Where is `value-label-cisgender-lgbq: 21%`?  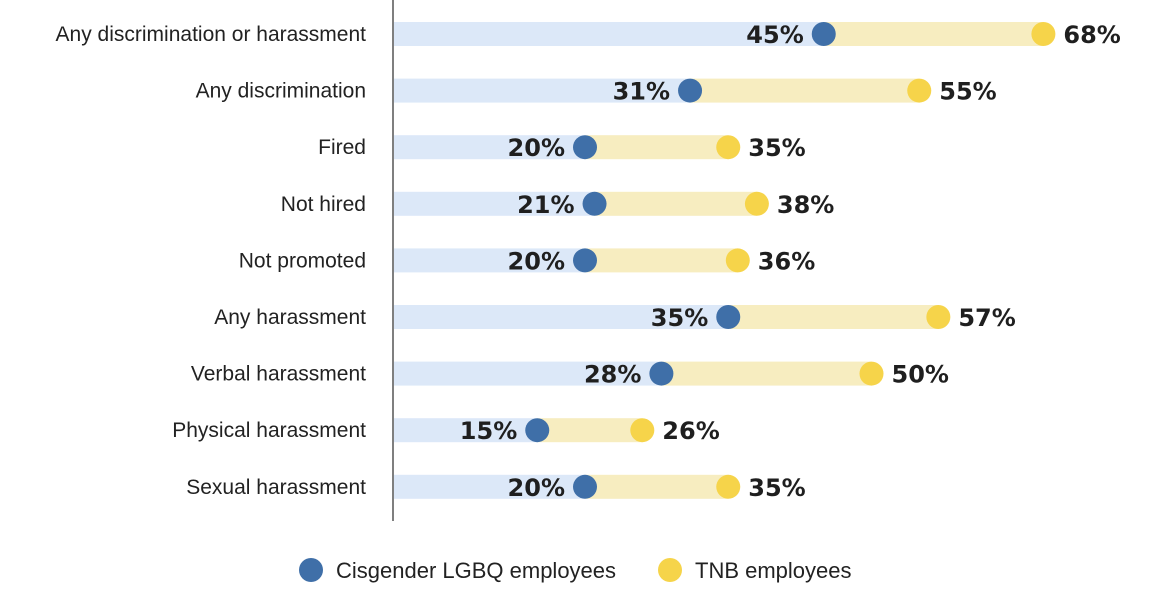
value-label-cisgender-lgbq: 21% is located at coordinates (545, 205).